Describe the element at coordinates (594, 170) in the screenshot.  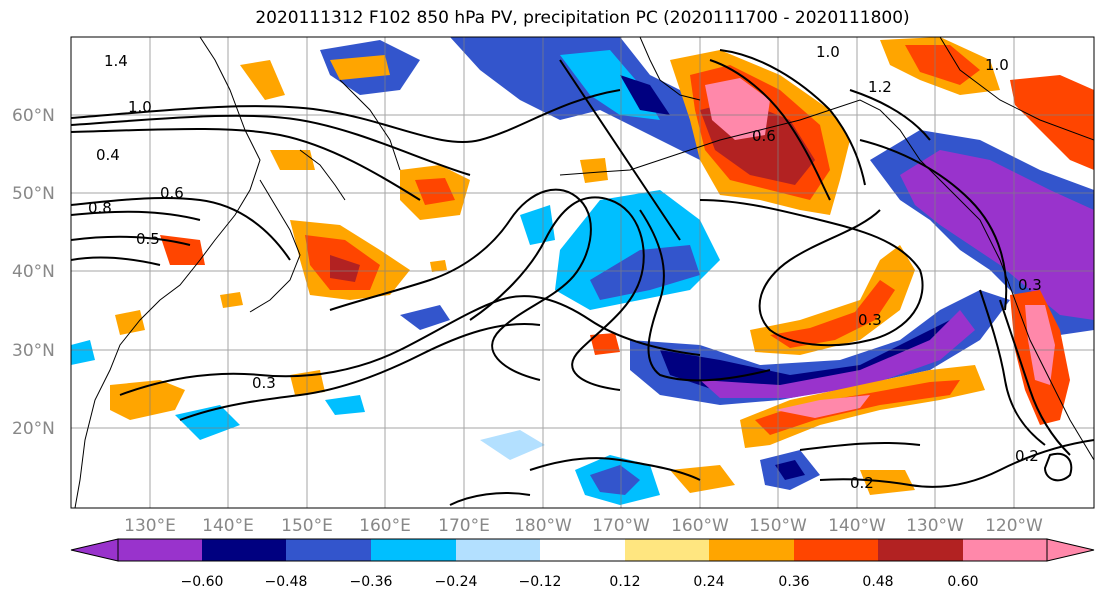
I see `pos-anomaly-small1` at that location.